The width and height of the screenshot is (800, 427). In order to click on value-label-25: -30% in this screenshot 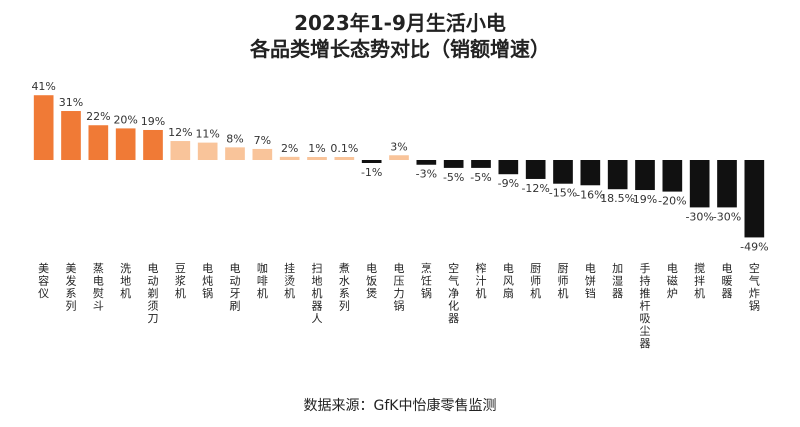, I will do `click(699, 216)`.